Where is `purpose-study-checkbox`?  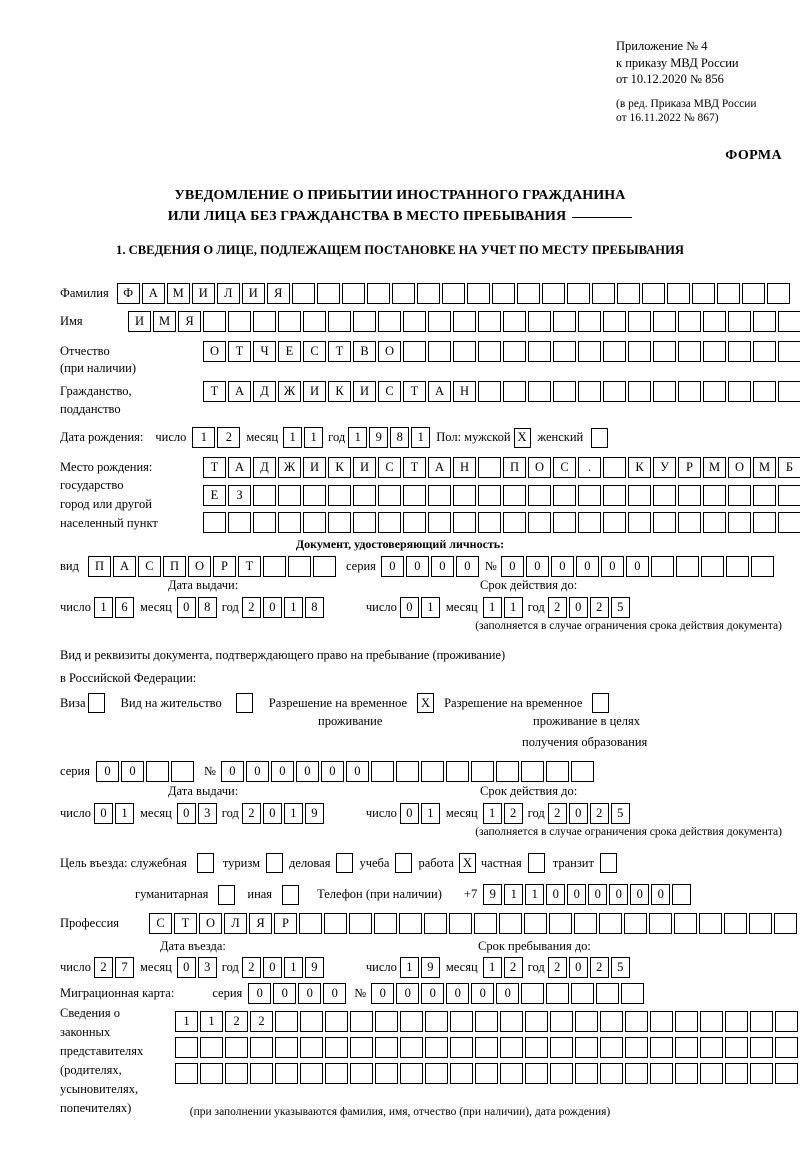 purpose-study-checkbox is located at coordinates (404, 863).